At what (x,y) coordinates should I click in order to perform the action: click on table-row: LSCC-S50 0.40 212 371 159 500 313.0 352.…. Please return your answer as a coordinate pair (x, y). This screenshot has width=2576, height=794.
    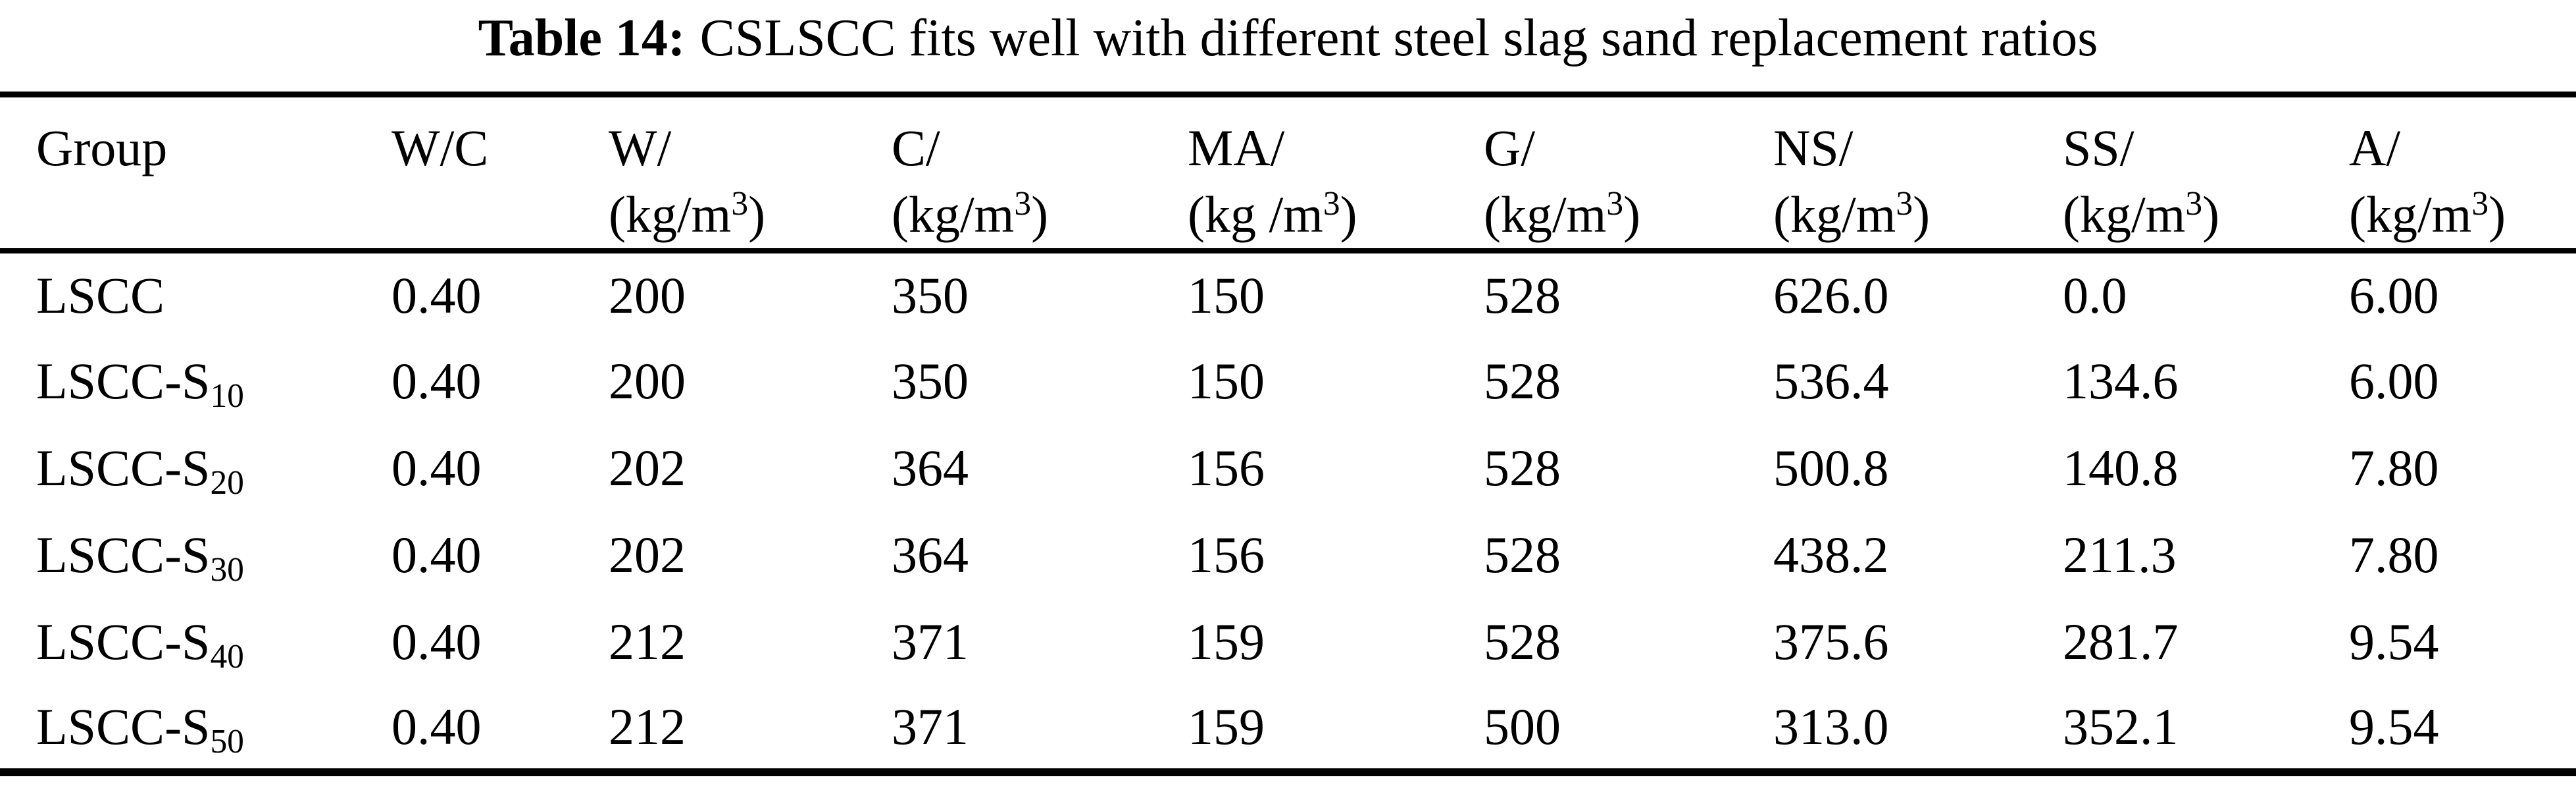
    Looking at the image, I should click on (1288, 728).